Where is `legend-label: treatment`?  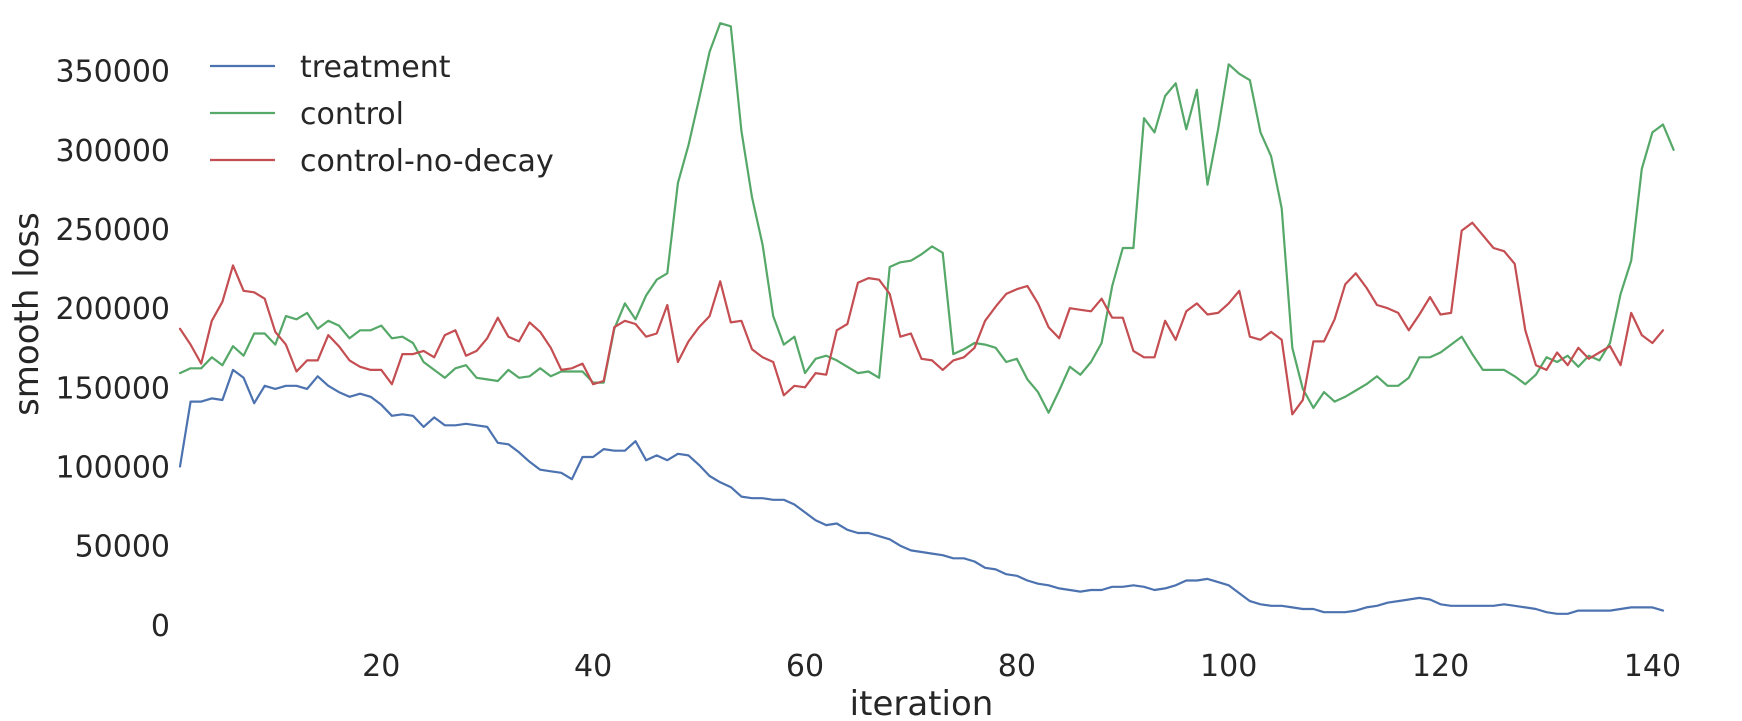 legend-label: treatment is located at coordinates (375, 67).